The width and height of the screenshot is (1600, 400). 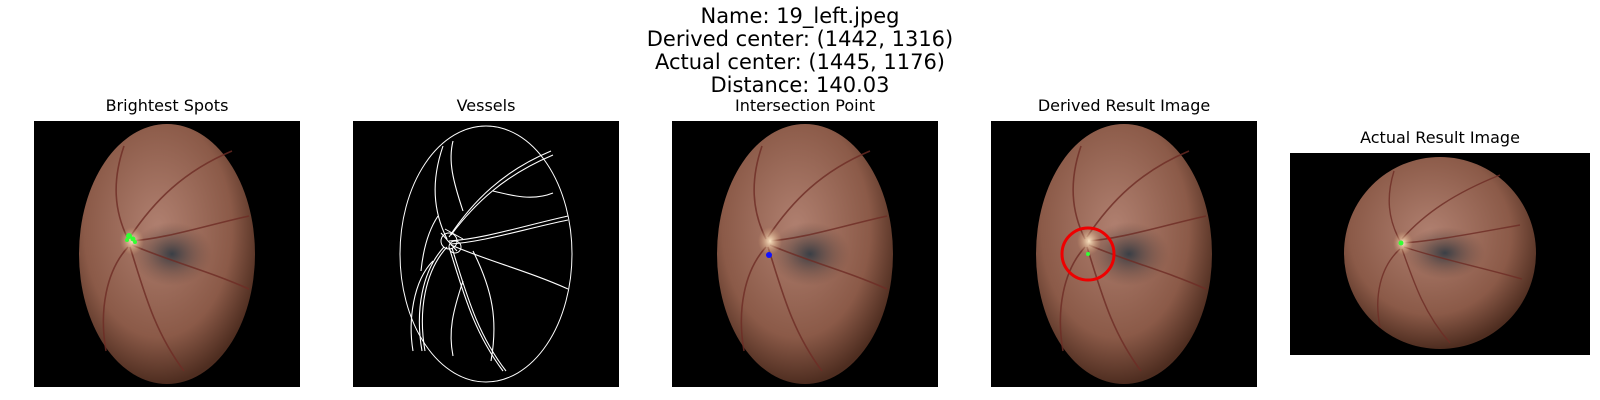 What do you see at coordinates (769, 255) in the screenshot?
I see `intersection-point-marker` at bounding box center [769, 255].